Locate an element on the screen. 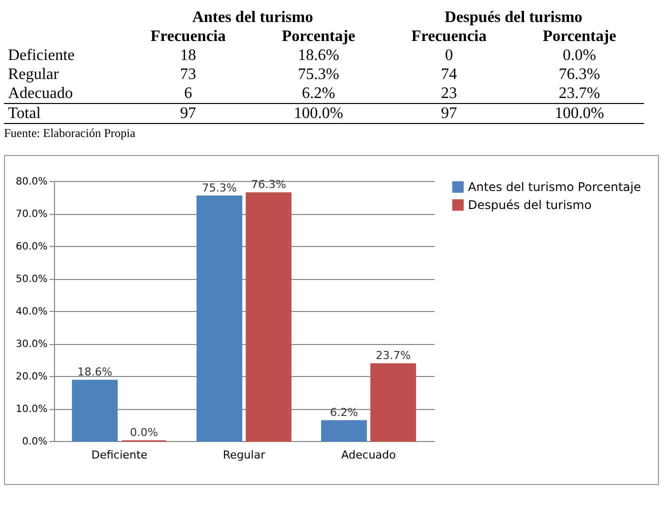 The image size is (669, 510). text: 18.6% is located at coordinates (318, 55).